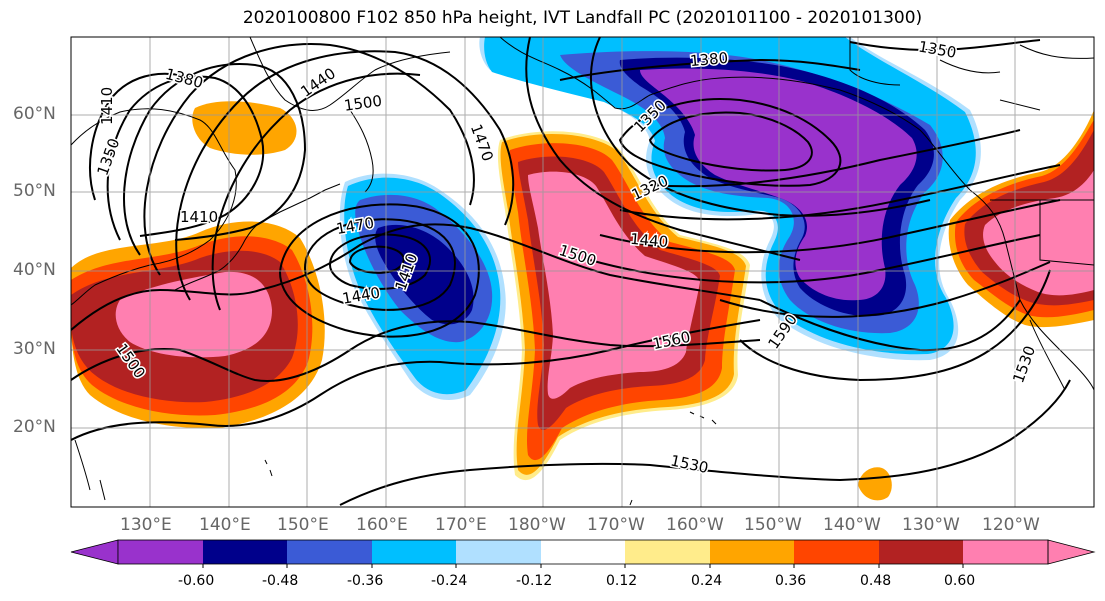  What do you see at coordinates (791, 581) in the screenshot?
I see `colorbar-tick-label: 0.36` at bounding box center [791, 581].